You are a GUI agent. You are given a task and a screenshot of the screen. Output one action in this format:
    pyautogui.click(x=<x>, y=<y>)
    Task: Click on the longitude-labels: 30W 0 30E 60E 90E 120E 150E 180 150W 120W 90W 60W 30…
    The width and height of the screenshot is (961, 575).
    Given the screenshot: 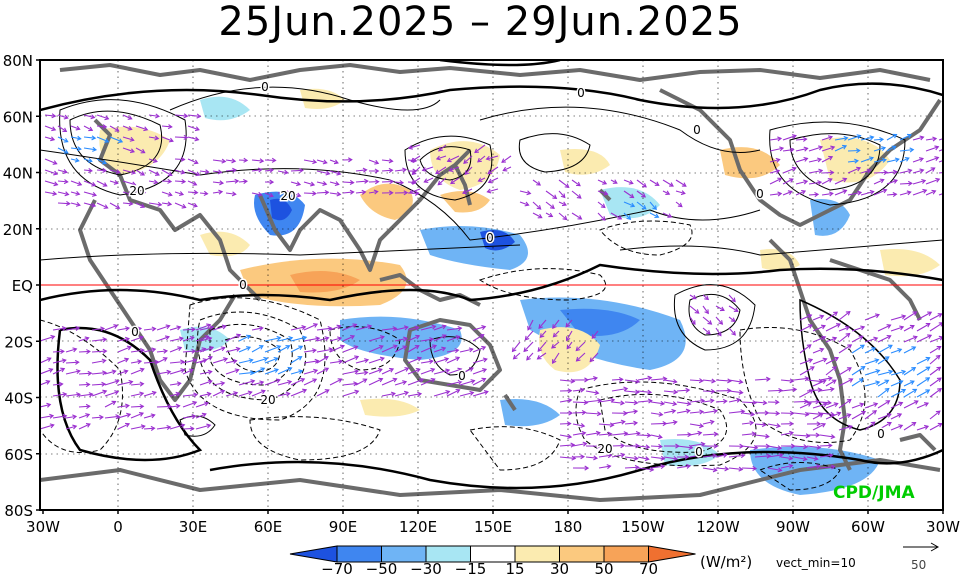 What is the action you would take?
    pyautogui.click(x=493, y=527)
    